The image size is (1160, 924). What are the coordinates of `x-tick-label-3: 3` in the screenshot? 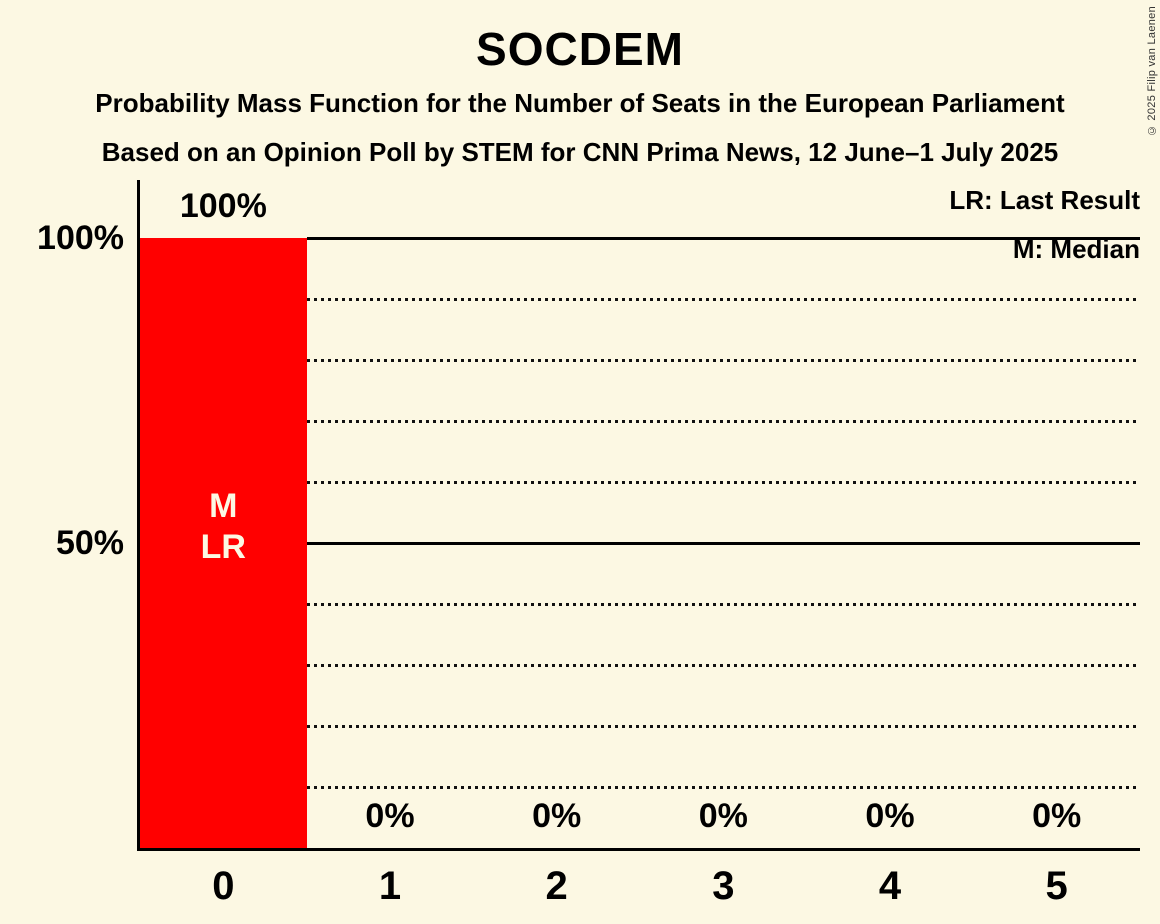 It's located at (723, 886).